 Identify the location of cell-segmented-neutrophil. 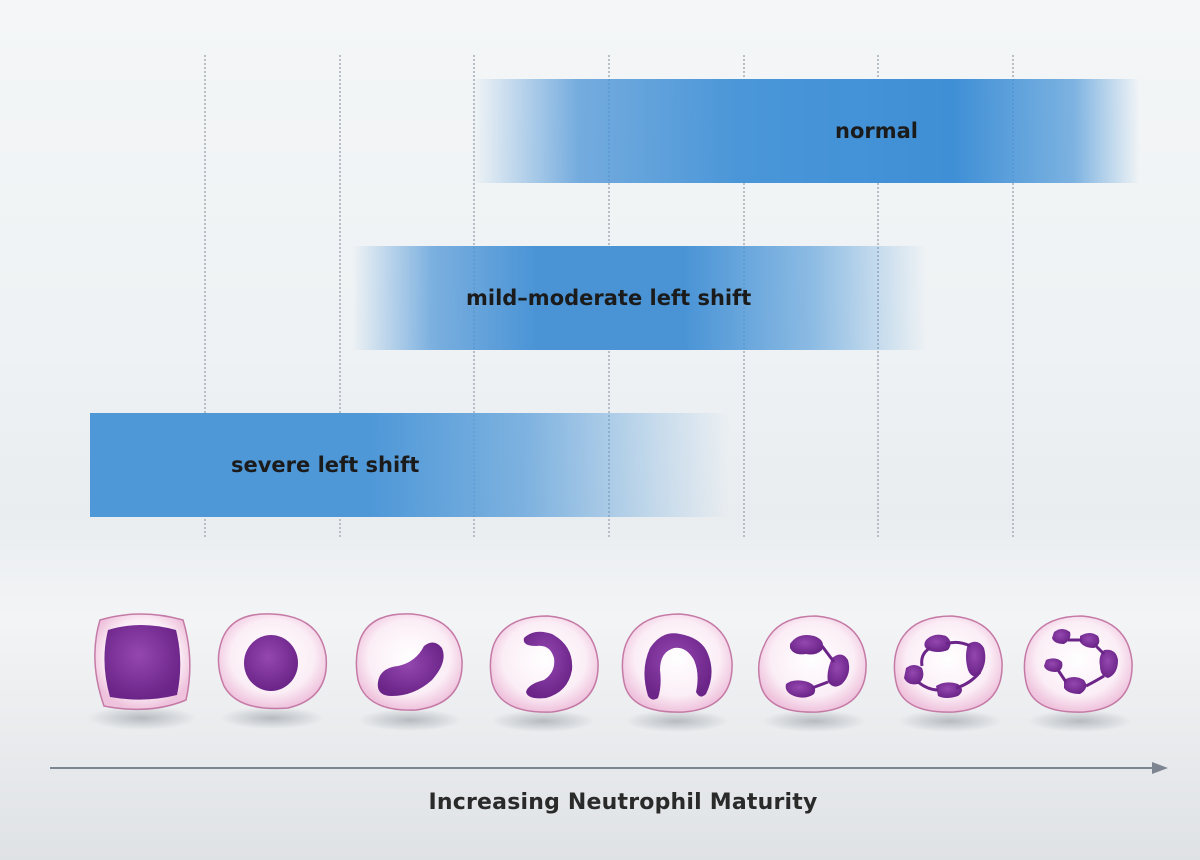
(812, 673).